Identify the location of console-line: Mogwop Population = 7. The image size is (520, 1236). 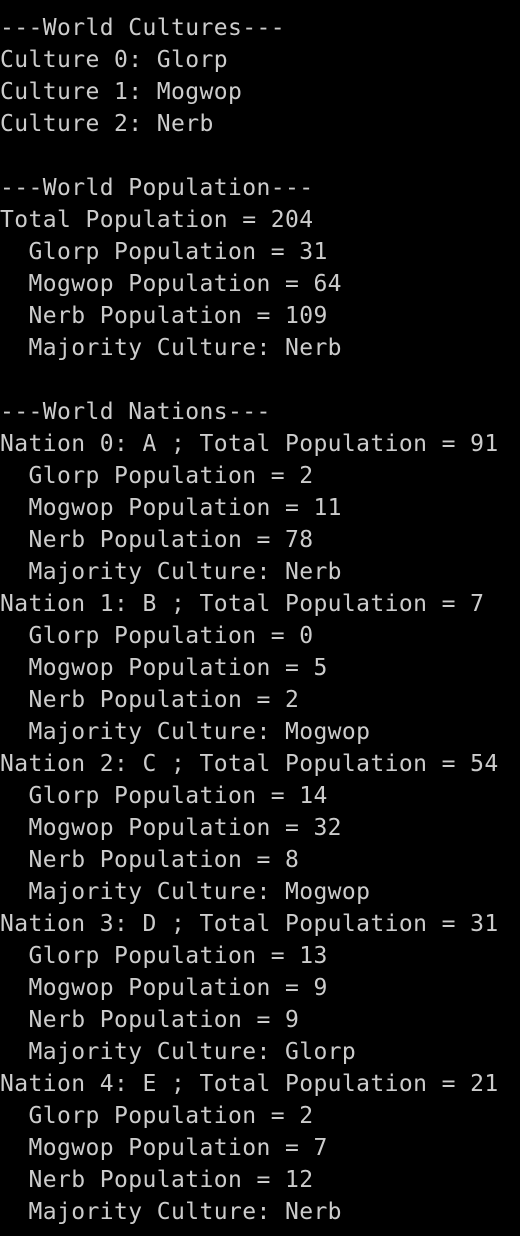
(164, 1148).